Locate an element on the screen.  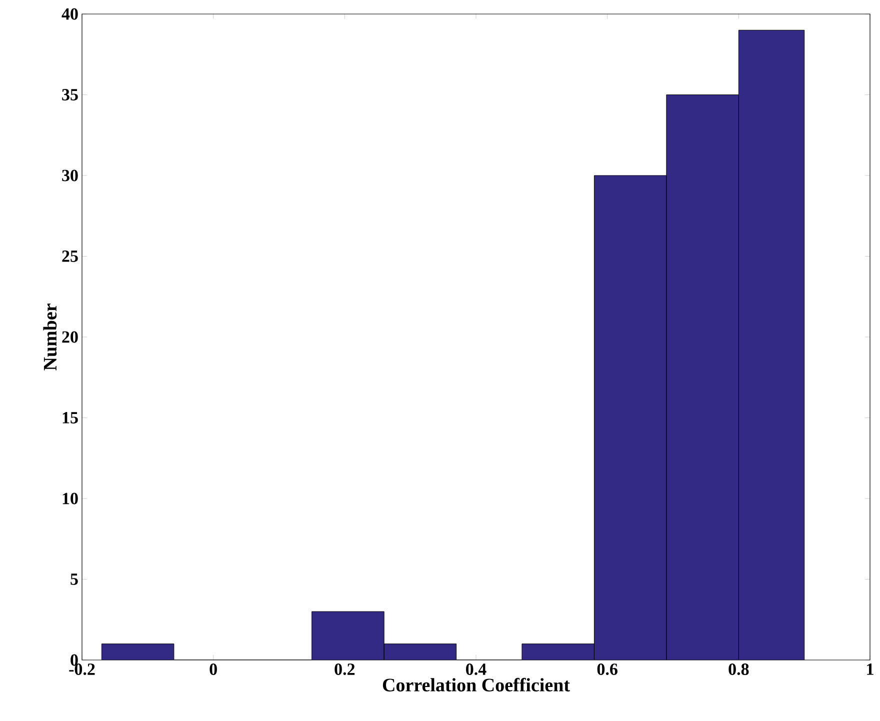
x-tick-label: 0.8 is located at coordinates (738, 670).